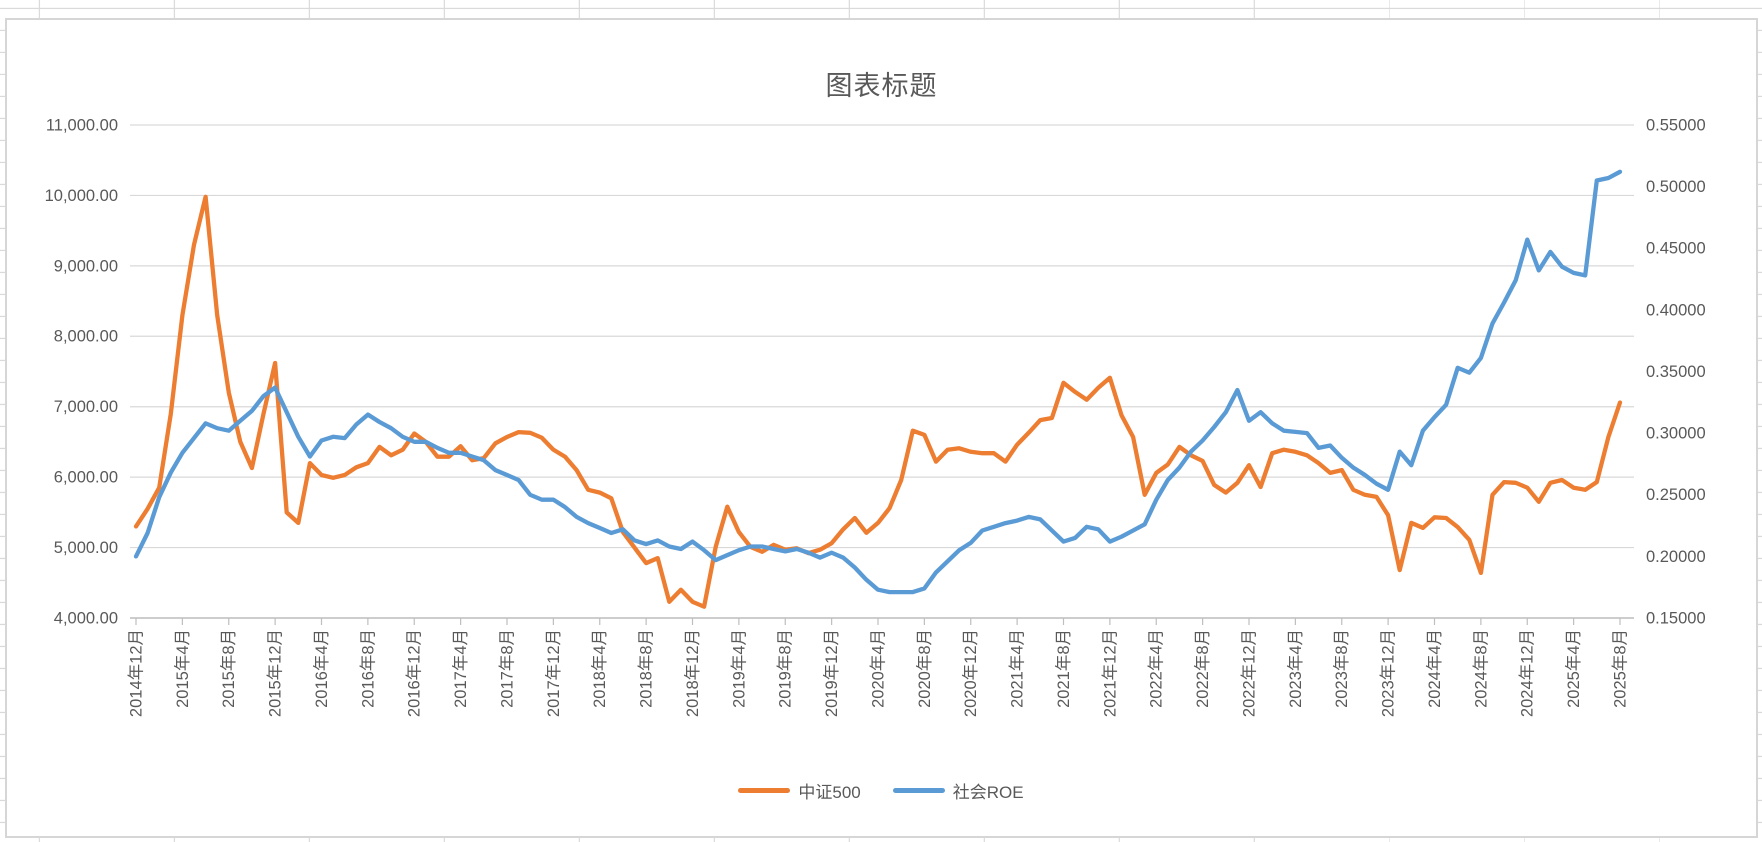 The width and height of the screenshot is (1762, 842). Describe the element at coordinates (1527, 673) in the screenshot. I see `x-axis-label: 2024年12月` at that location.